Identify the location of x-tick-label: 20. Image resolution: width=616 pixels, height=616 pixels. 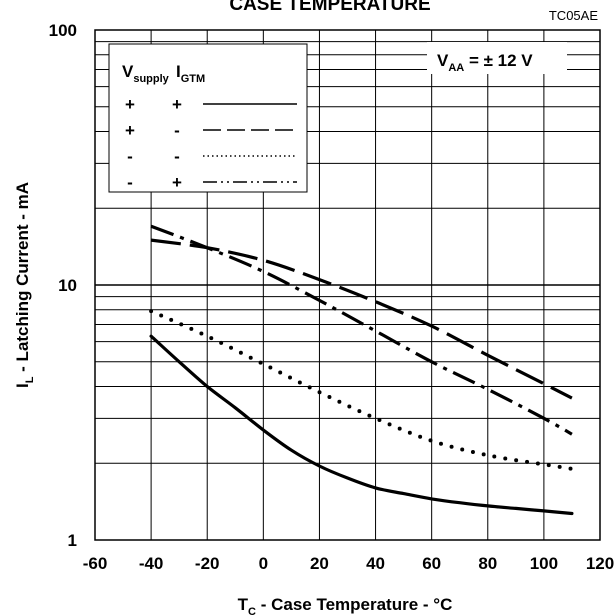
(319, 563).